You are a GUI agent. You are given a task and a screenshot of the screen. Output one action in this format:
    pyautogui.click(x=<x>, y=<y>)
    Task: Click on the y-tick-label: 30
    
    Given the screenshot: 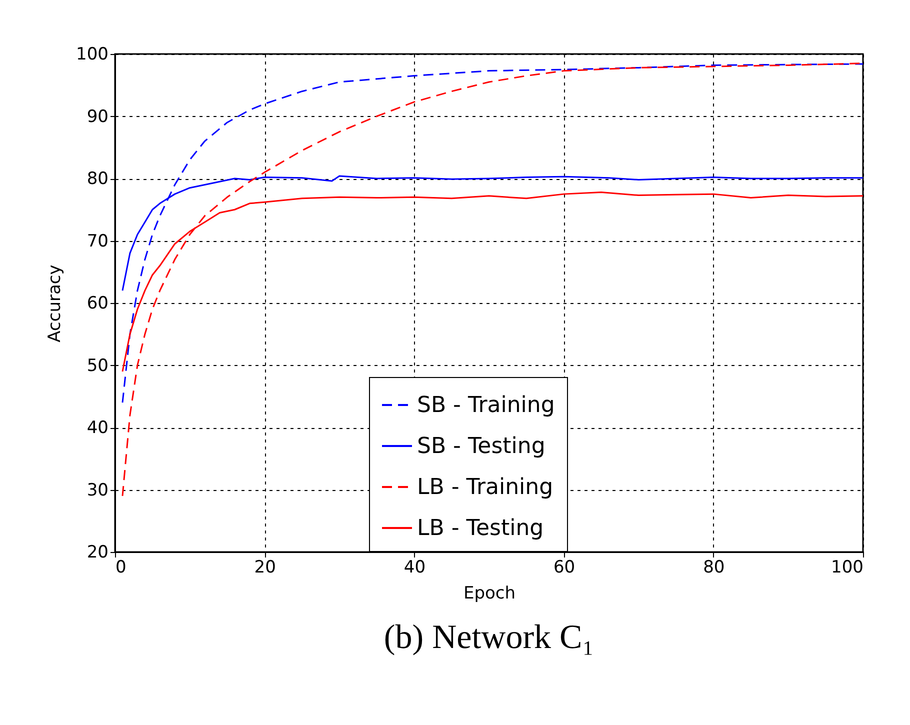 What is the action you would take?
    pyautogui.click(x=97, y=490)
    